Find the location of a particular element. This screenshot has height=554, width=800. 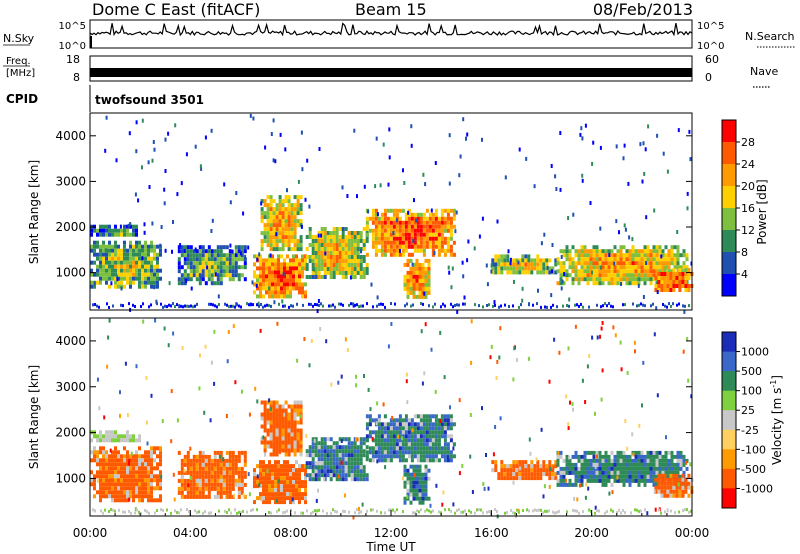

cpid-row: CPID twofsound 3501 is located at coordinates (105, 98).